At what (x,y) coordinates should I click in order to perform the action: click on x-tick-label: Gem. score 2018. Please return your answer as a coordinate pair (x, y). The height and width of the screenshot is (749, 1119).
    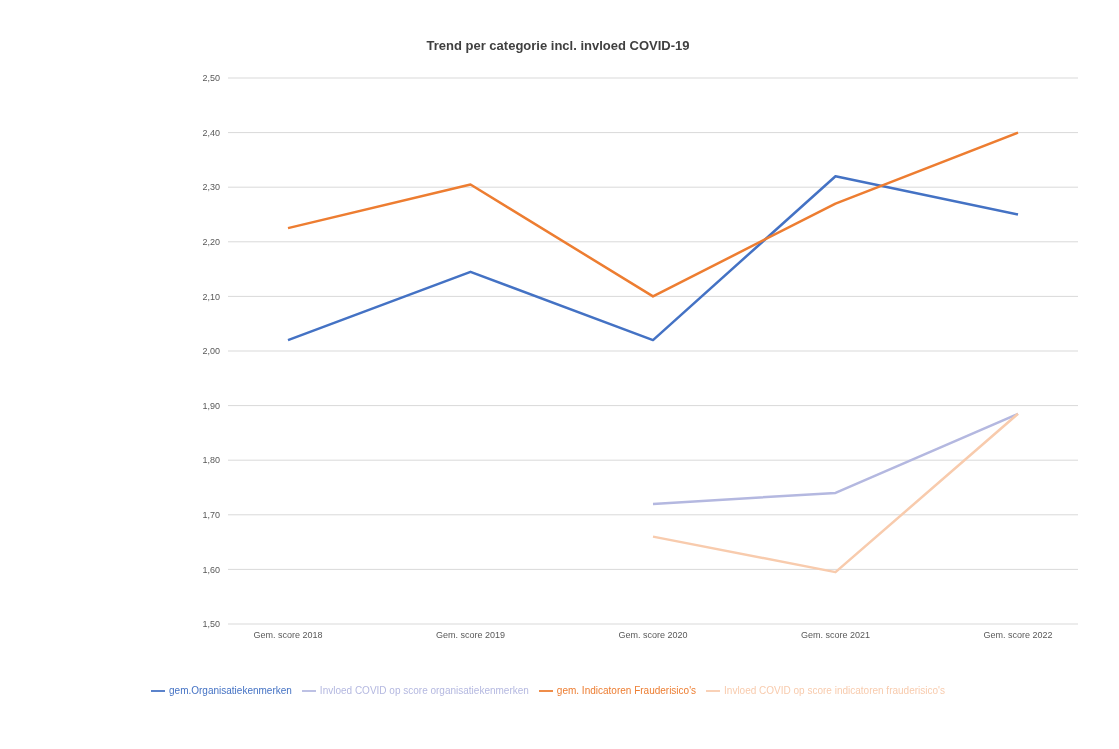
    Looking at the image, I should click on (288, 635).